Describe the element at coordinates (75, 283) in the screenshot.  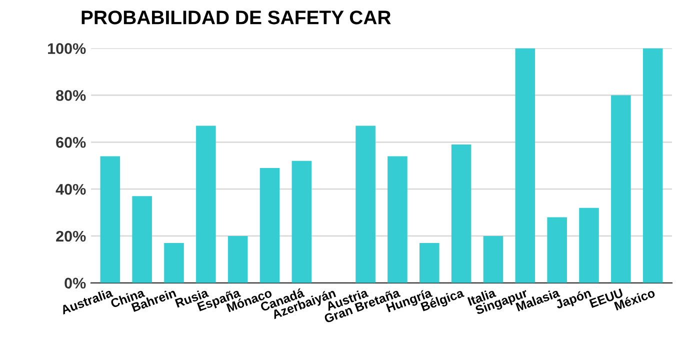
I see `y-tick-label: 0%` at that location.